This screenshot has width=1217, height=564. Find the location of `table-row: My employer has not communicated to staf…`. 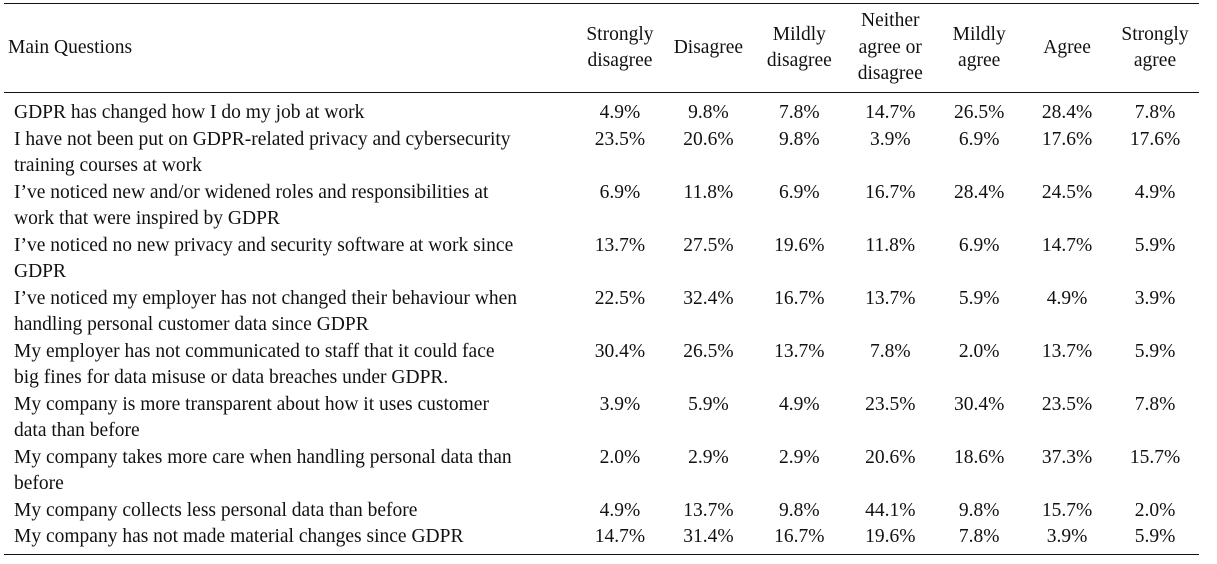

table-row: My employer has not communicated to staf… is located at coordinates (601, 365).